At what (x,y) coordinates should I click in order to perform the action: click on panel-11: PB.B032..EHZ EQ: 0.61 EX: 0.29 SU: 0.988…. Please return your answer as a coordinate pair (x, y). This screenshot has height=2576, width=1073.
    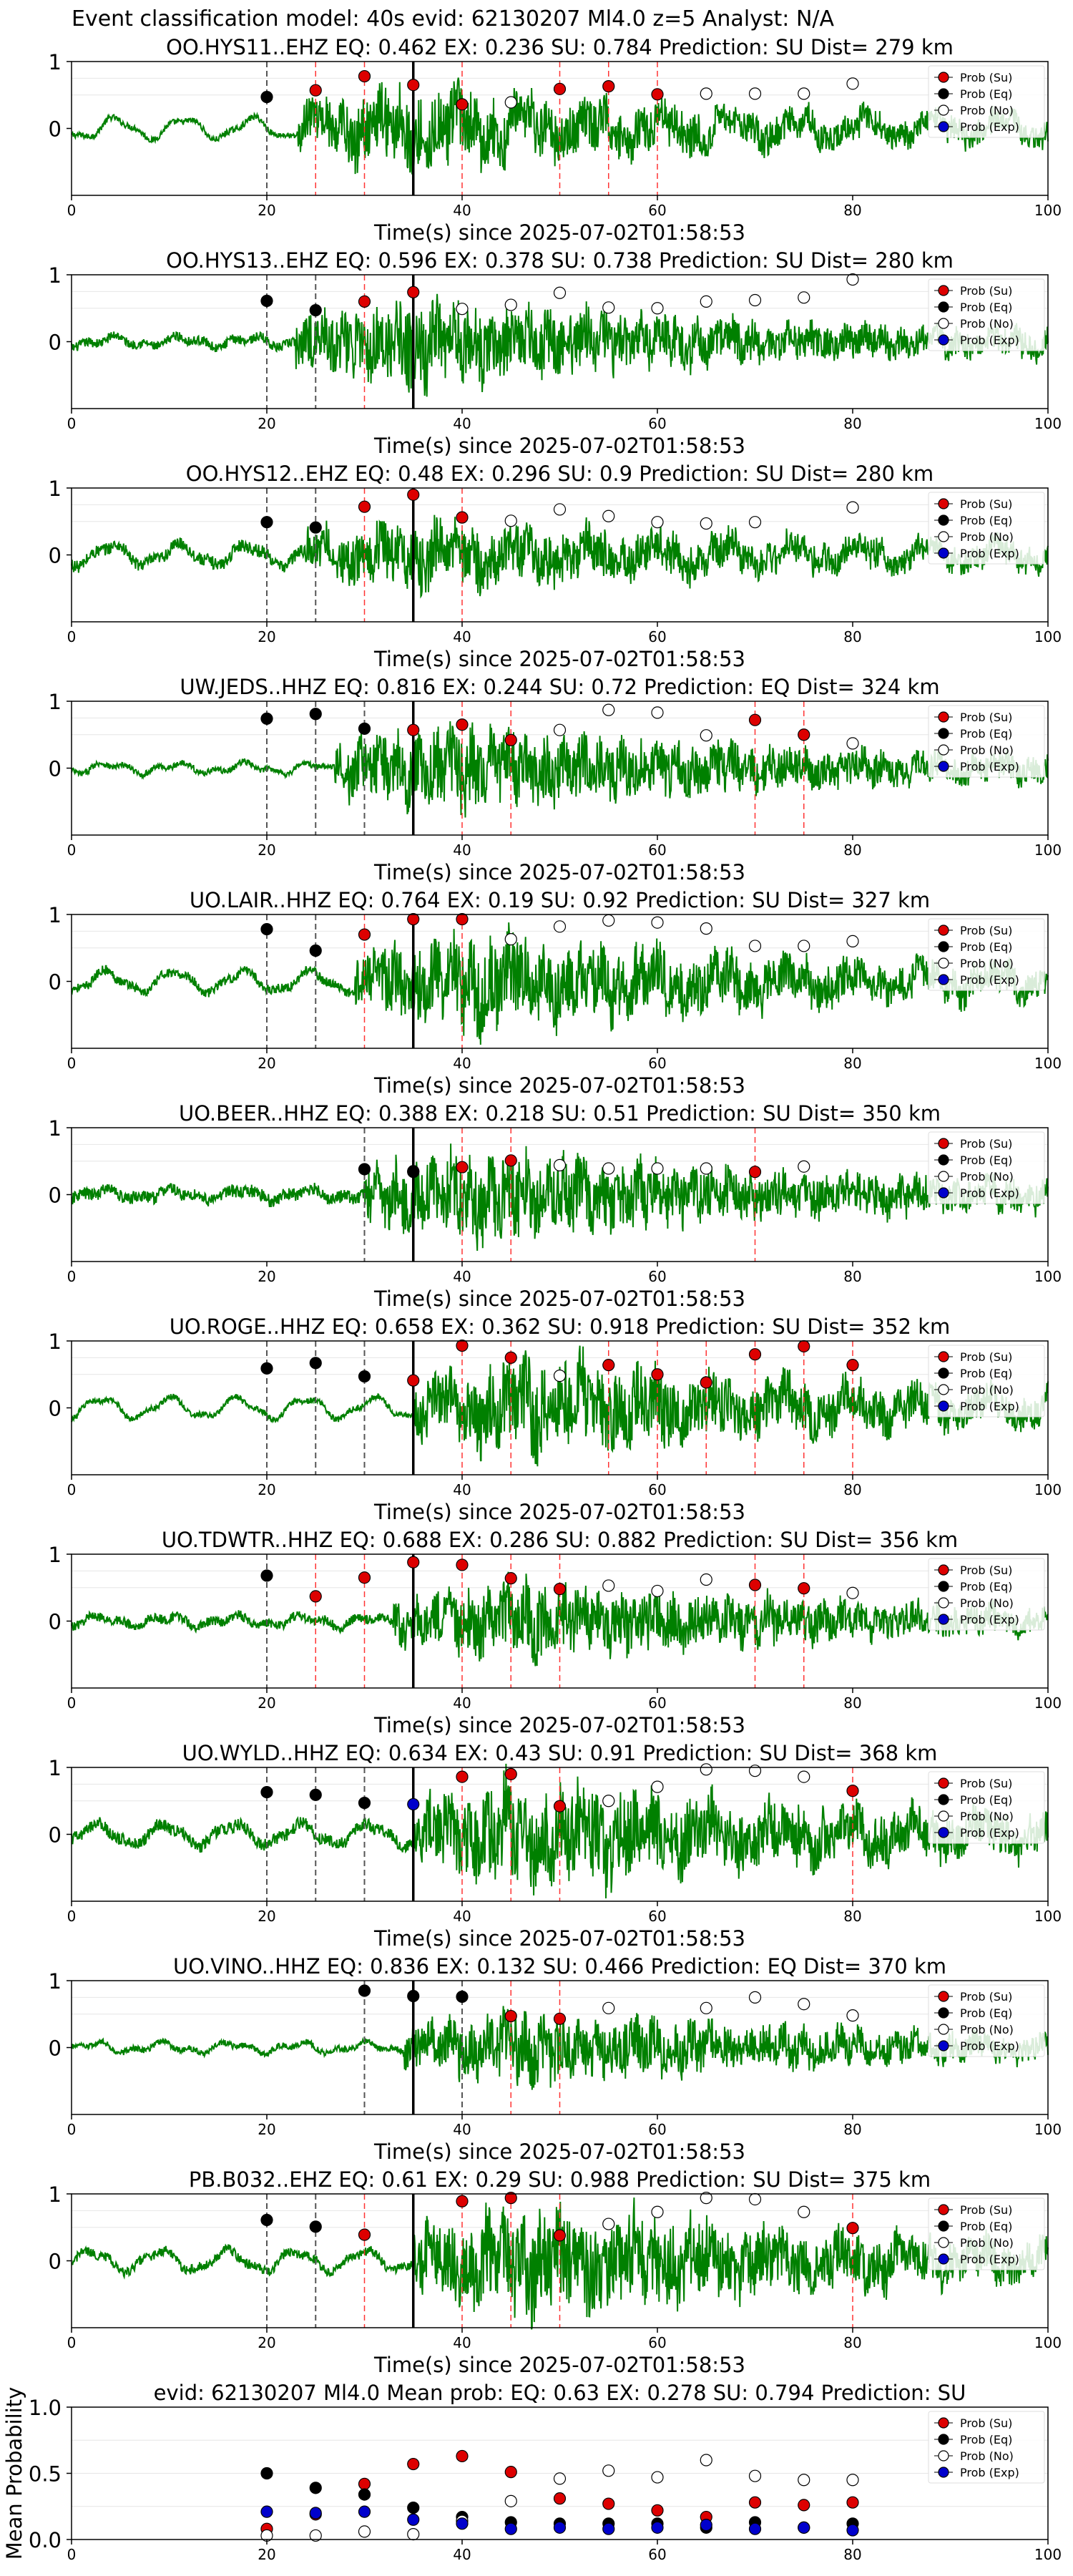
    Looking at the image, I should click on (555, 2272).